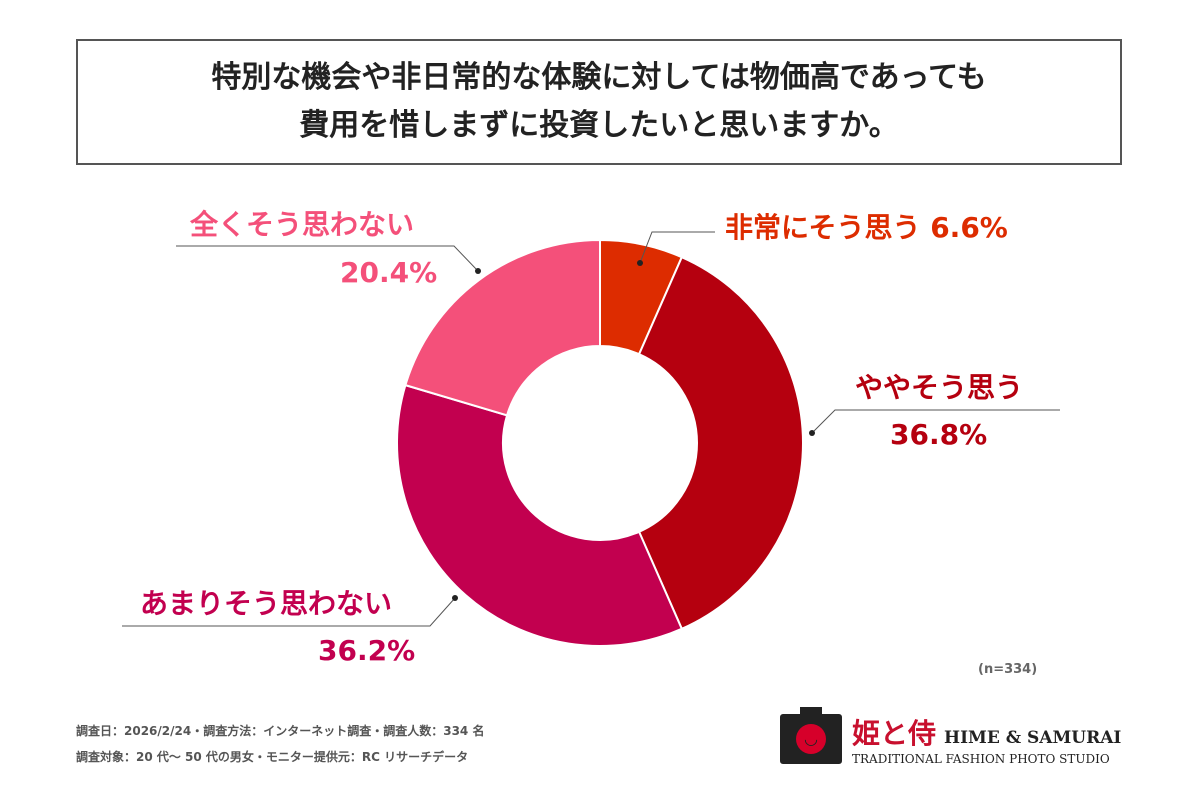 The width and height of the screenshot is (1200, 800). What do you see at coordinates (981, 759) in the screenshot?
I see `logo-tagline: TRADITIONAL FASHION PHOTO STUDIO` at bounding box center [981, 759].